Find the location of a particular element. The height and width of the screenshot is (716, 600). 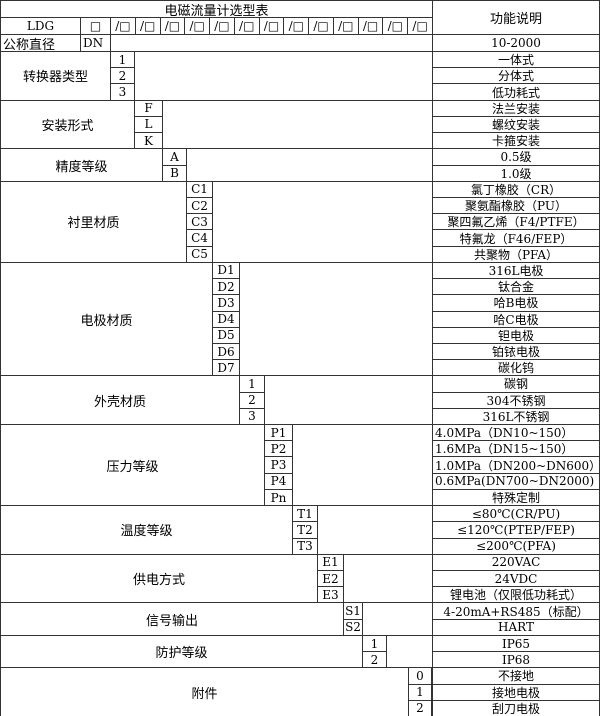

option-code: C5 is located at coordinates (199, 254).